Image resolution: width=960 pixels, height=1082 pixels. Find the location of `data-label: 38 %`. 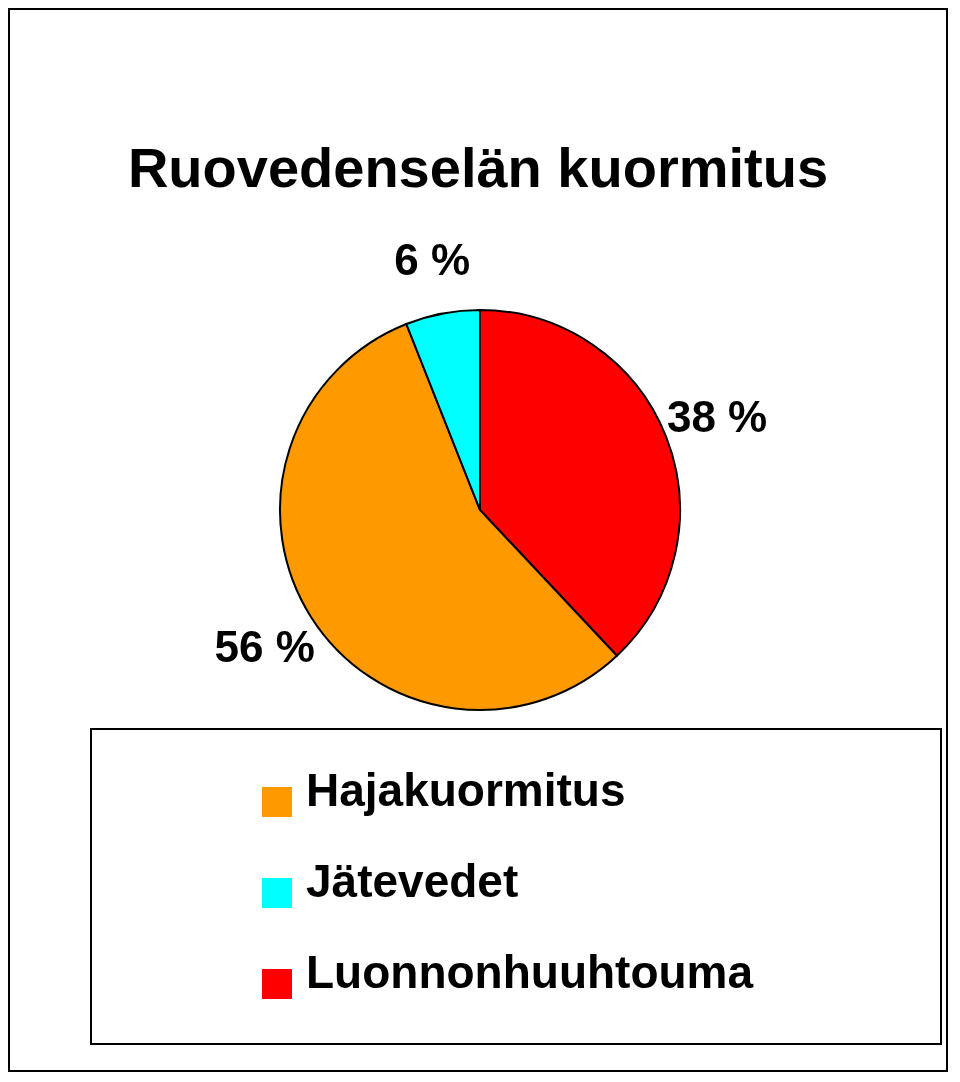

data-label: 38 % is located at coordinates (717, 416).